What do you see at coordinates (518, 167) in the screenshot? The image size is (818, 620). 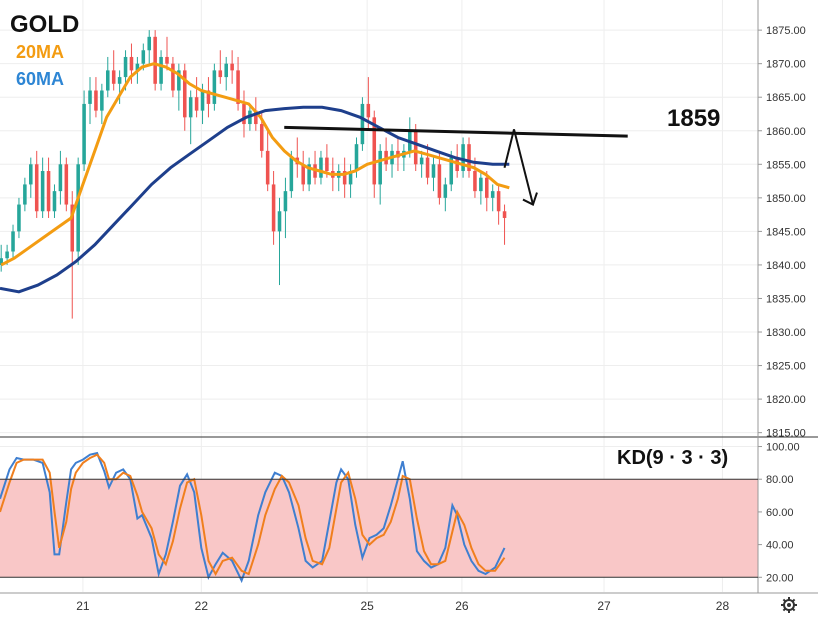 I see `forecast-arrow` at bounding box center [518, 167].